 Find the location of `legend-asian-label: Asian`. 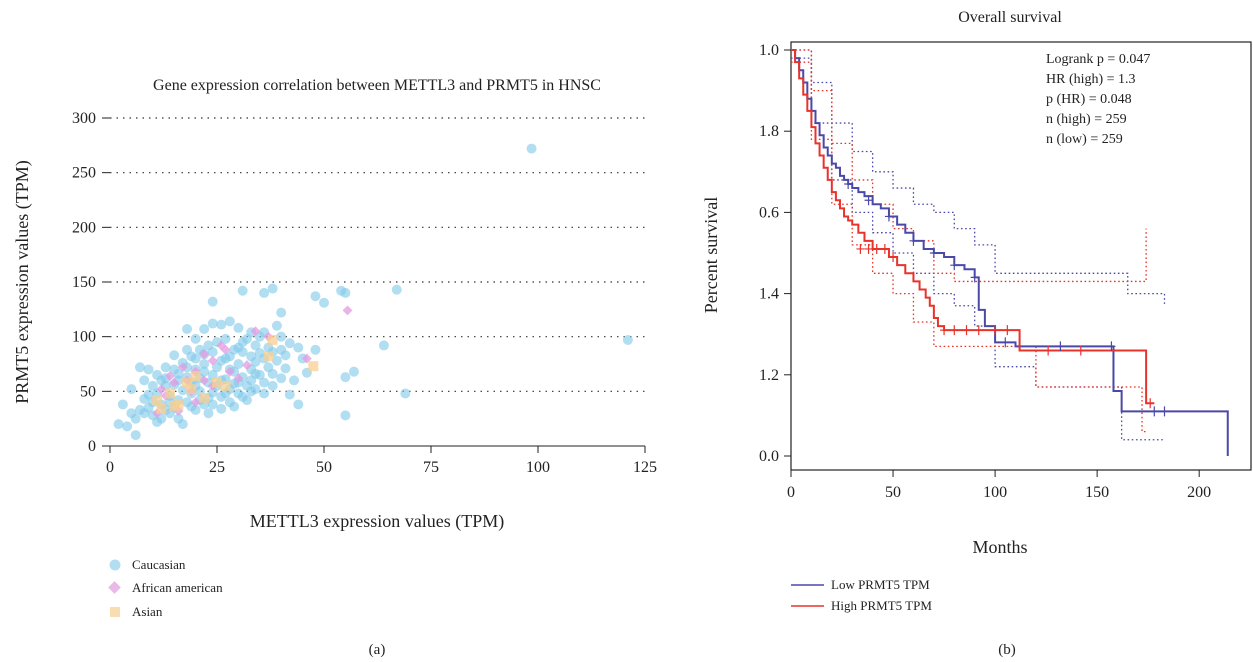

legend-asian-label: Asian is located at coordinates (147, 611).